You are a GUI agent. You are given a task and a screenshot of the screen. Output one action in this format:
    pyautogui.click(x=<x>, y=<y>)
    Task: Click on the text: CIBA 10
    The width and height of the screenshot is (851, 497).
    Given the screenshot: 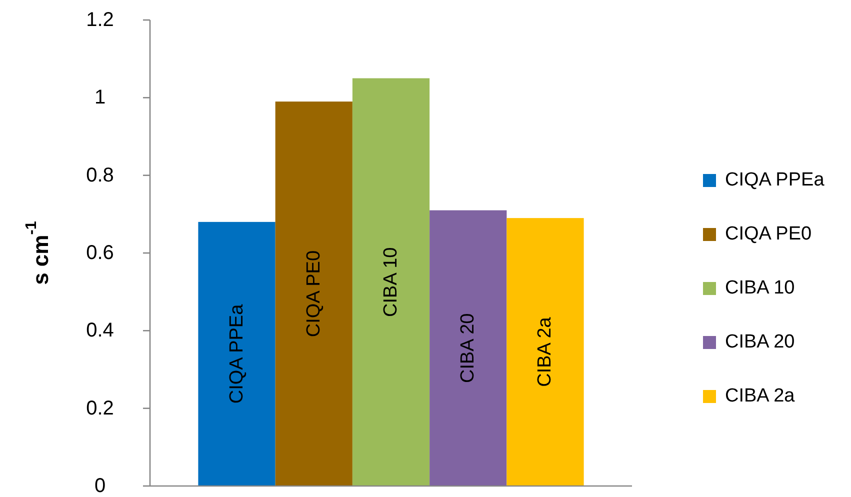 What is the action you would take?
    pyautogui.click(x=391, y=282)
    